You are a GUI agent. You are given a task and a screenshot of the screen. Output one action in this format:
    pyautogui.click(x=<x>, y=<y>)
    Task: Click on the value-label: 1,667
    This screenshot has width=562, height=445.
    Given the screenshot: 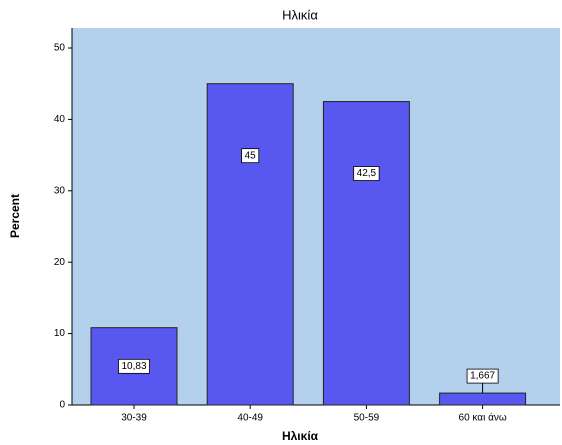 What is the action you would take?
    pyautogui.click(x=482, y=376)
    